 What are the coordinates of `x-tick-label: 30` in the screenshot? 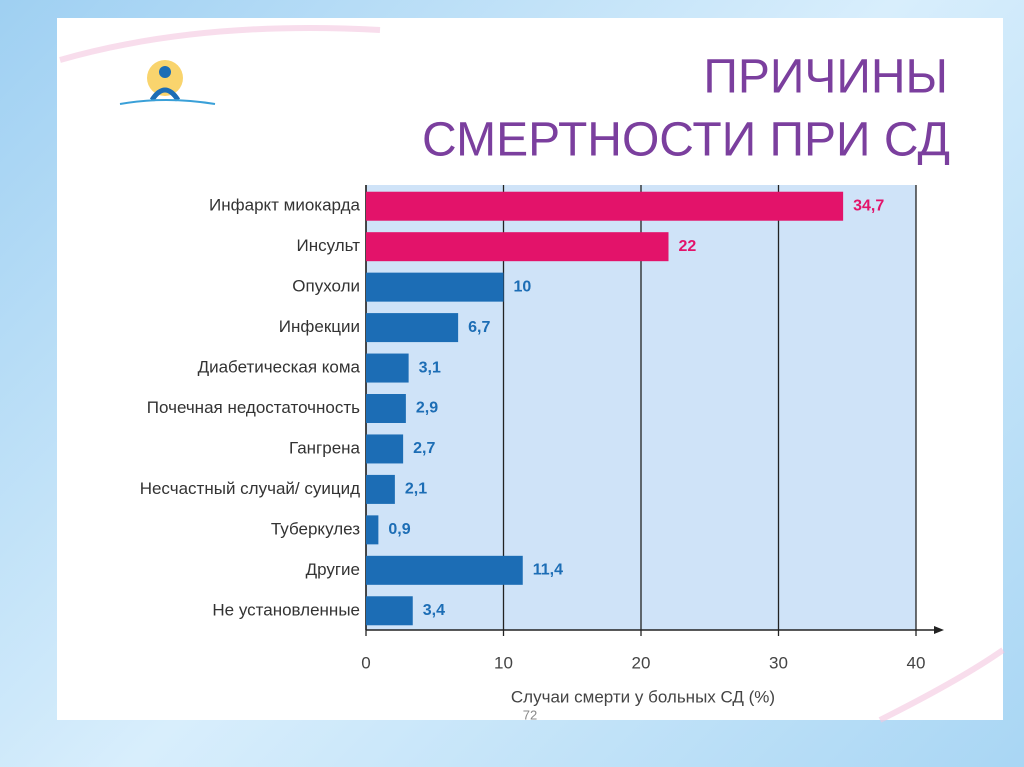 It's located at (778, 662).